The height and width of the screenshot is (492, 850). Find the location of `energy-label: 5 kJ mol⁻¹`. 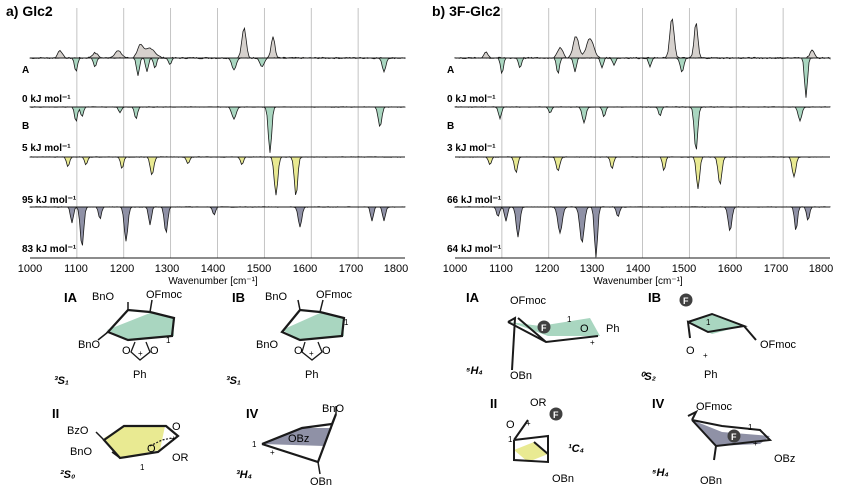

energy-label: 5 kJ mol⁻¹ is located at coordinates (46, 148).